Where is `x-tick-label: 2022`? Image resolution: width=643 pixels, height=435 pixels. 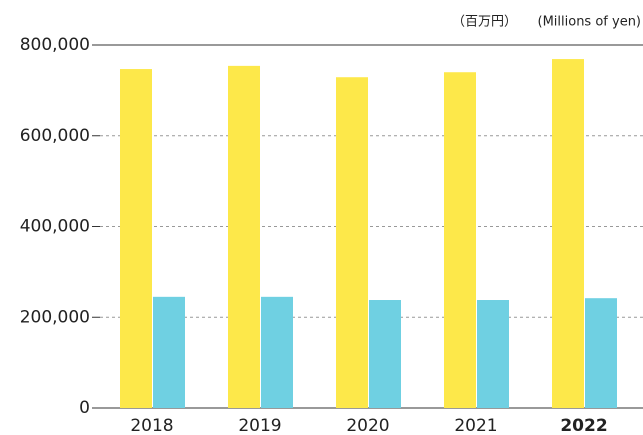
x-tick-label: 2022 is located at coordinates (583, 425).